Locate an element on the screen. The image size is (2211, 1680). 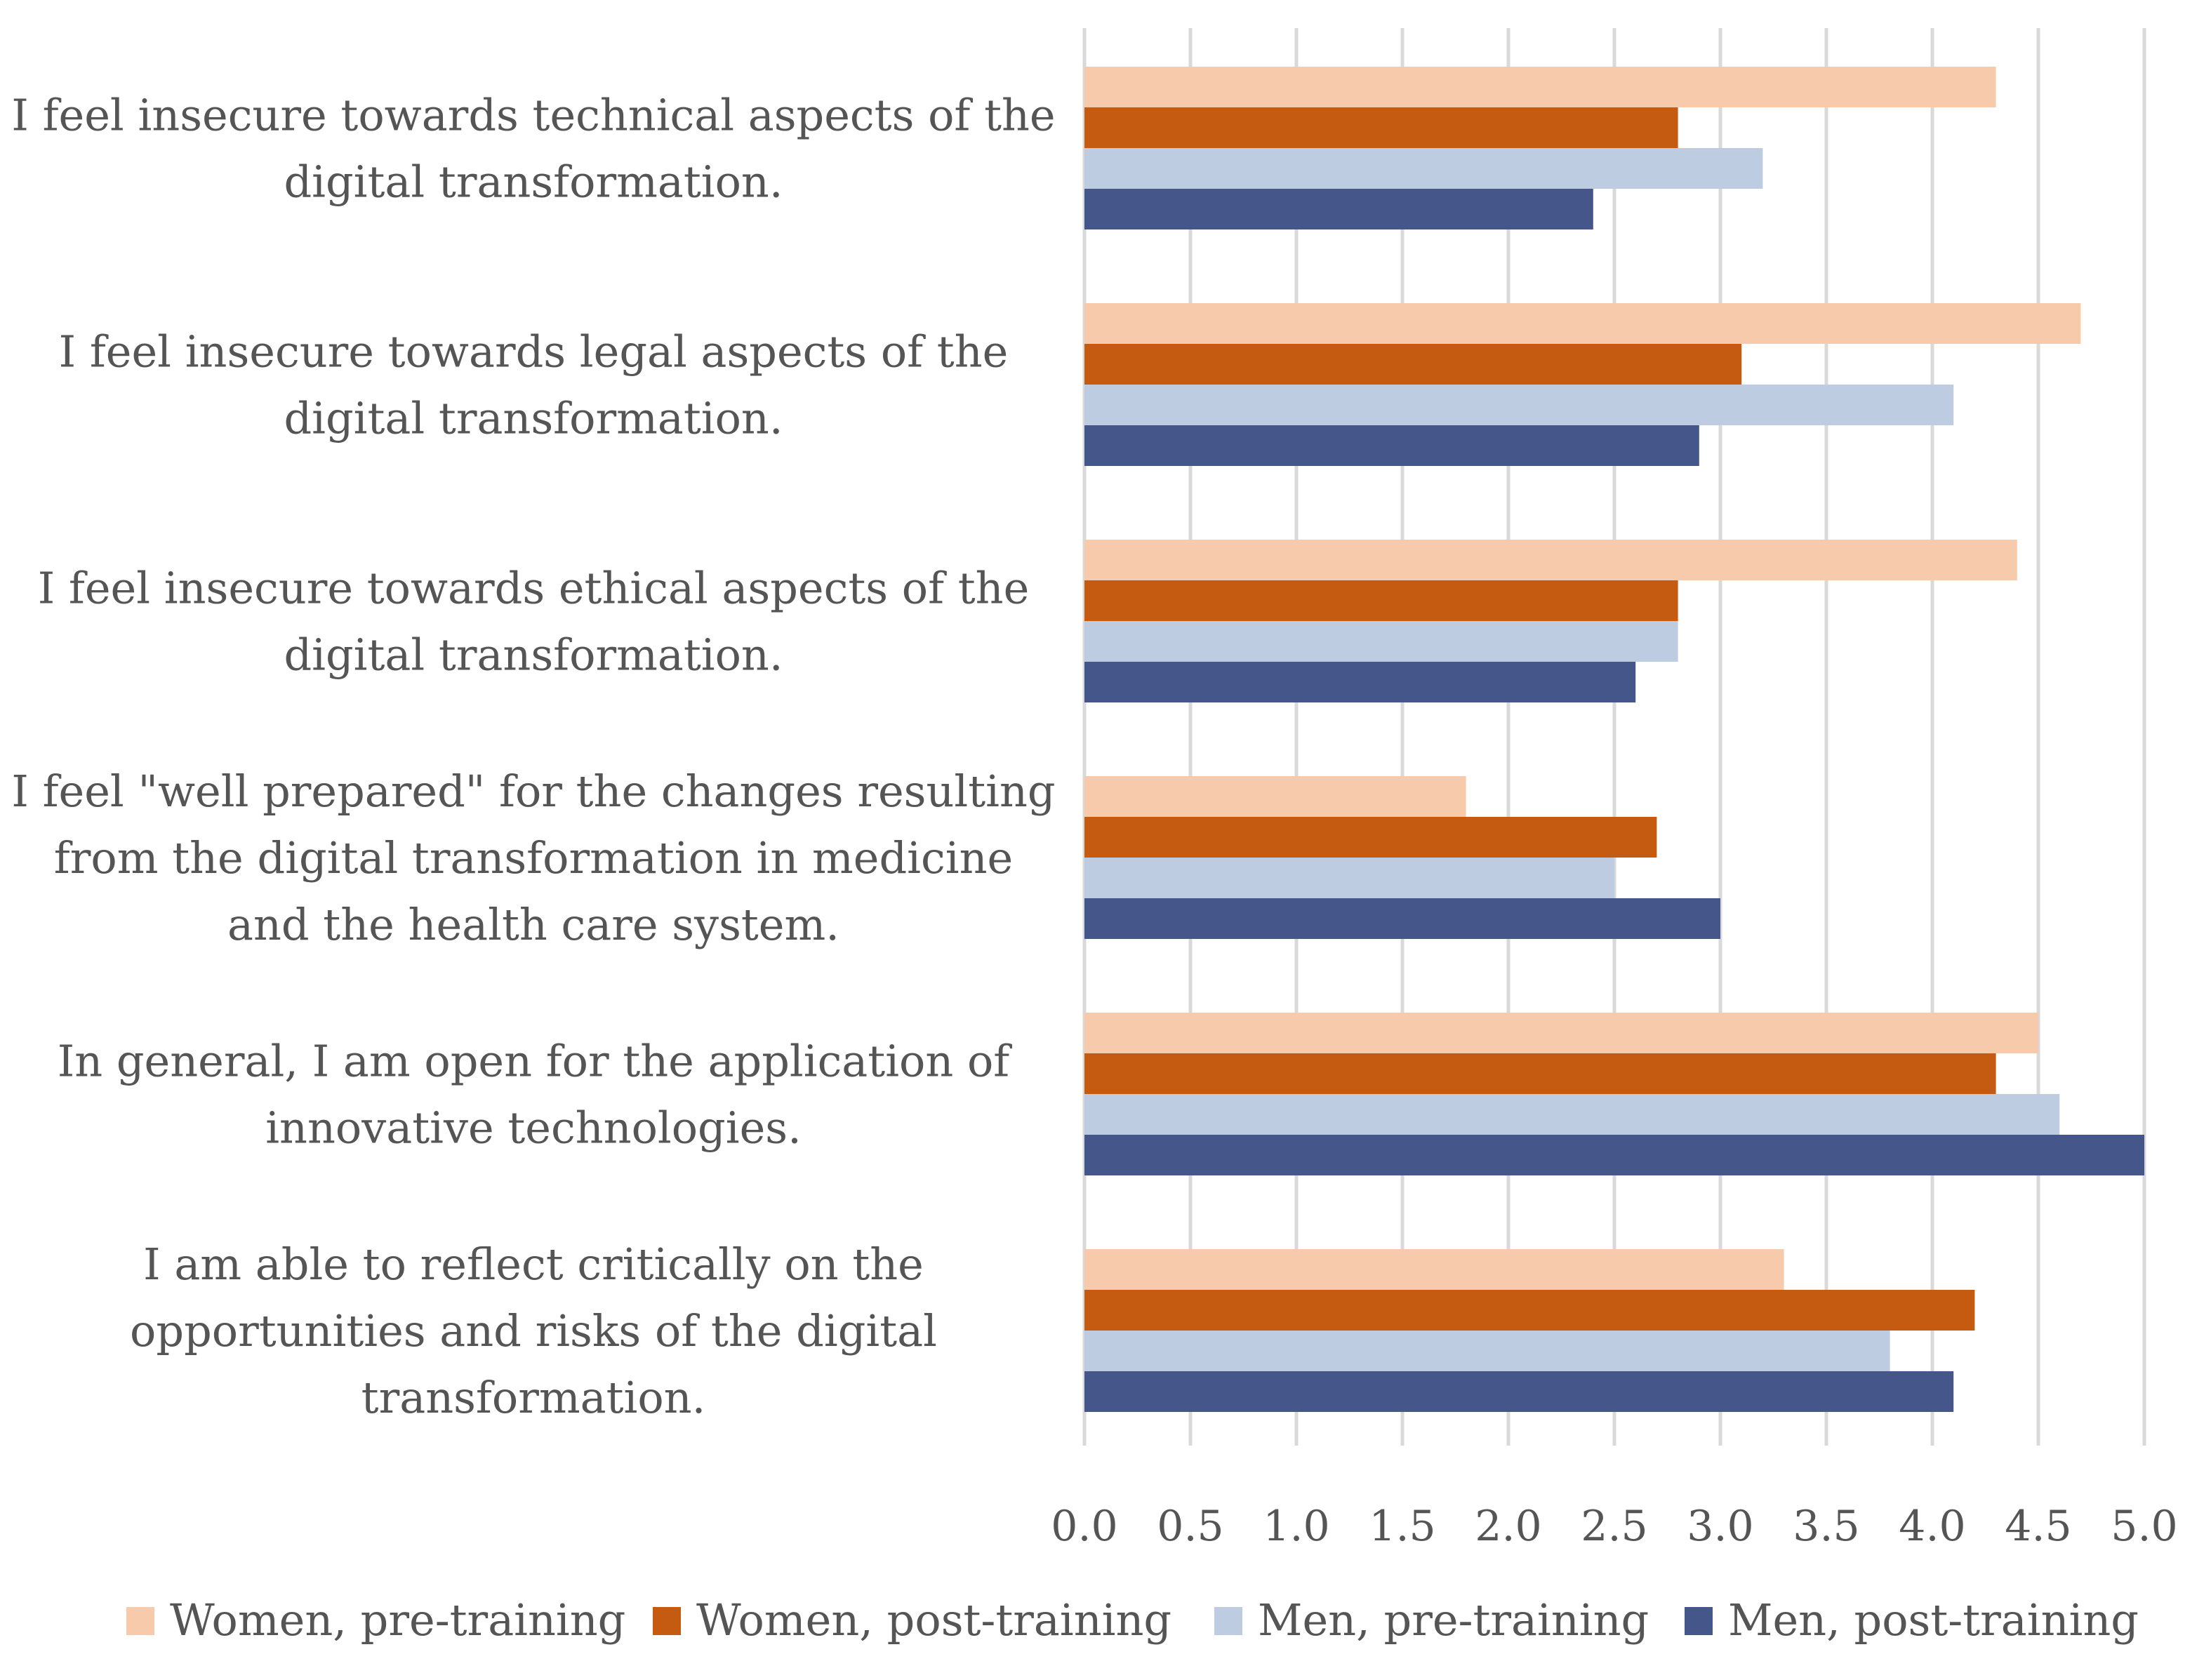
legend-label: Men, pre-training is located at coordinates (1454, 1620).